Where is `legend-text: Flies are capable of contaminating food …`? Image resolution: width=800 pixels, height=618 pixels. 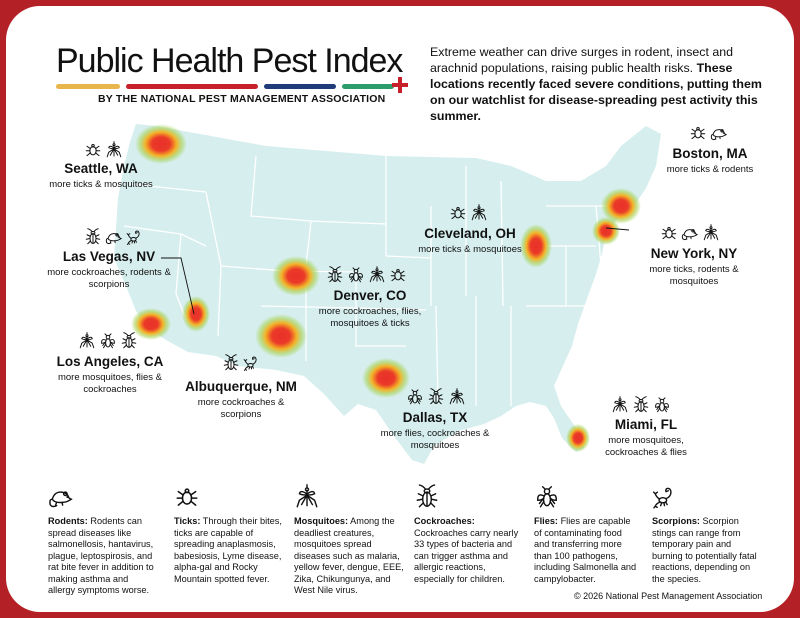
legend-text: Flies are capable of contaminating food … is located at coordinates (585, 550).